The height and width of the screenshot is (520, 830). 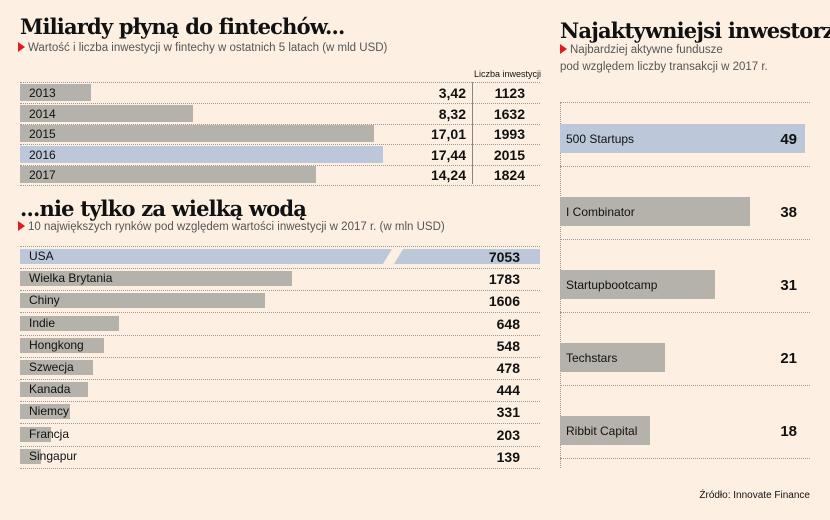 What do you see at coordinates (508, 412) in the screenshot?
I see `value-label: 331` at bounding box center [508, 412].